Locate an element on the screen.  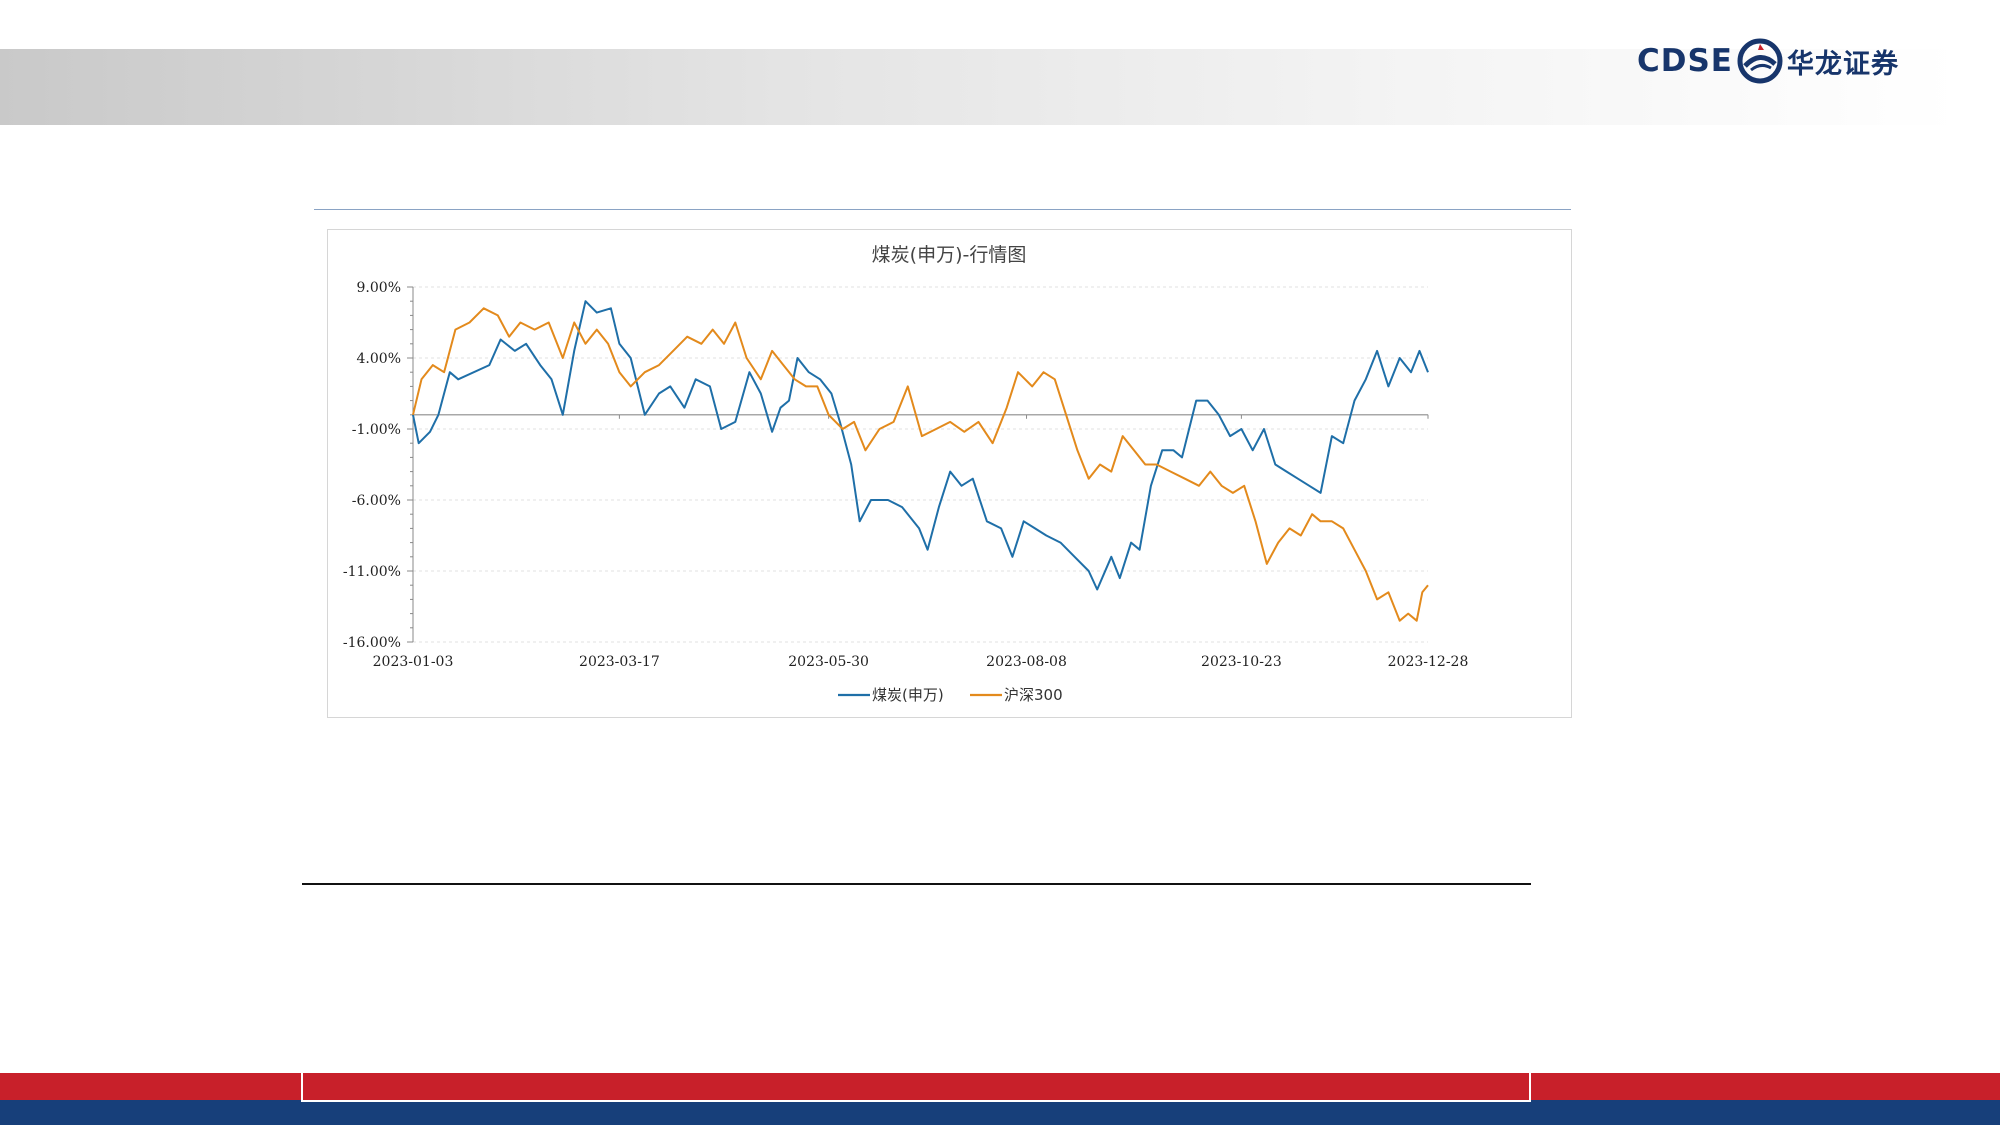
top-divider is located at coordinates (942, 209).